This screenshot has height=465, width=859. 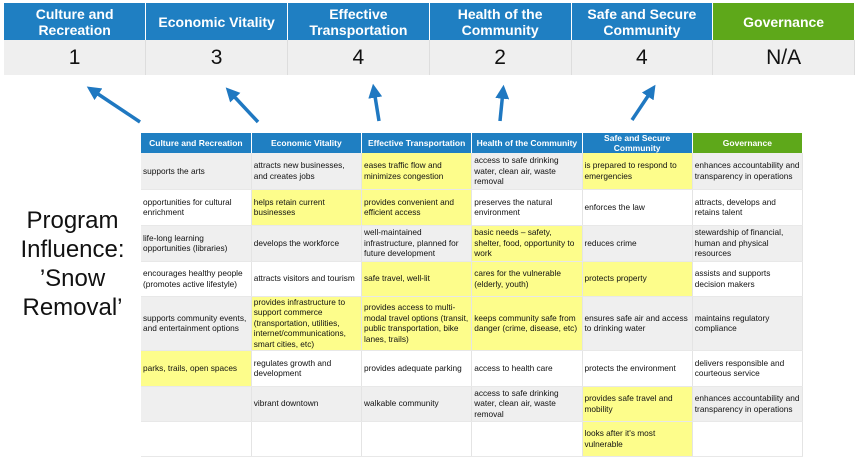 I want to click on grid-cell: opportunities for cultural enrichment, so click(x=196, y=207).